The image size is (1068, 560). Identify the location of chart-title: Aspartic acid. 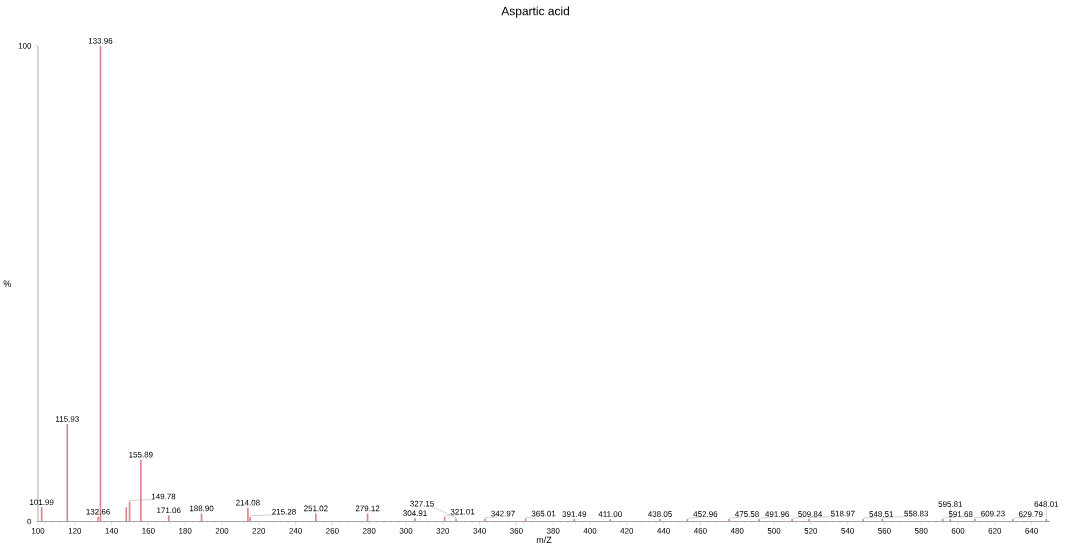
(535, 12).